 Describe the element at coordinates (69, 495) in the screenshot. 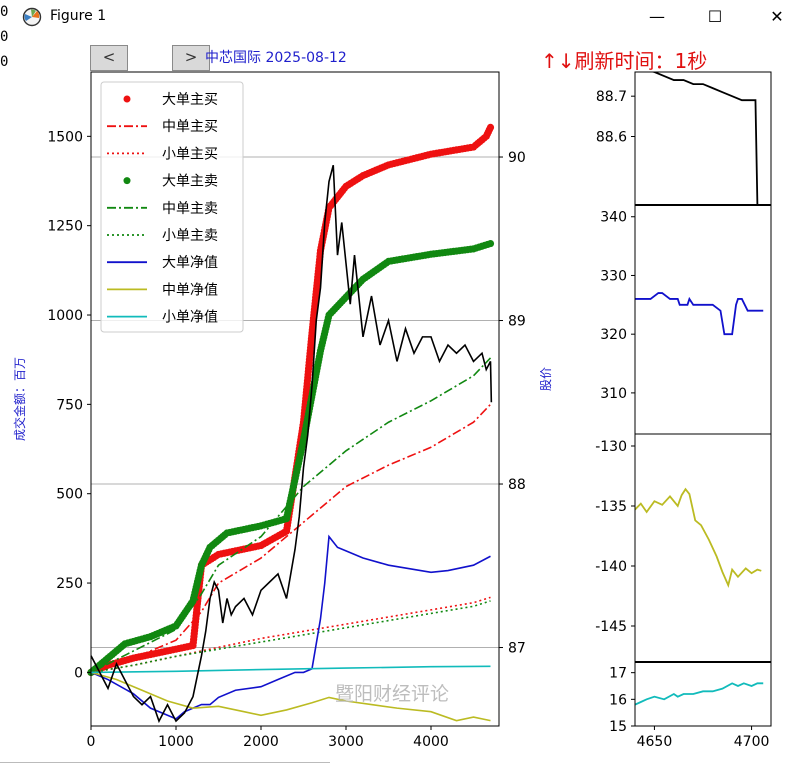

I see `y-tick-label: 500` at that location.